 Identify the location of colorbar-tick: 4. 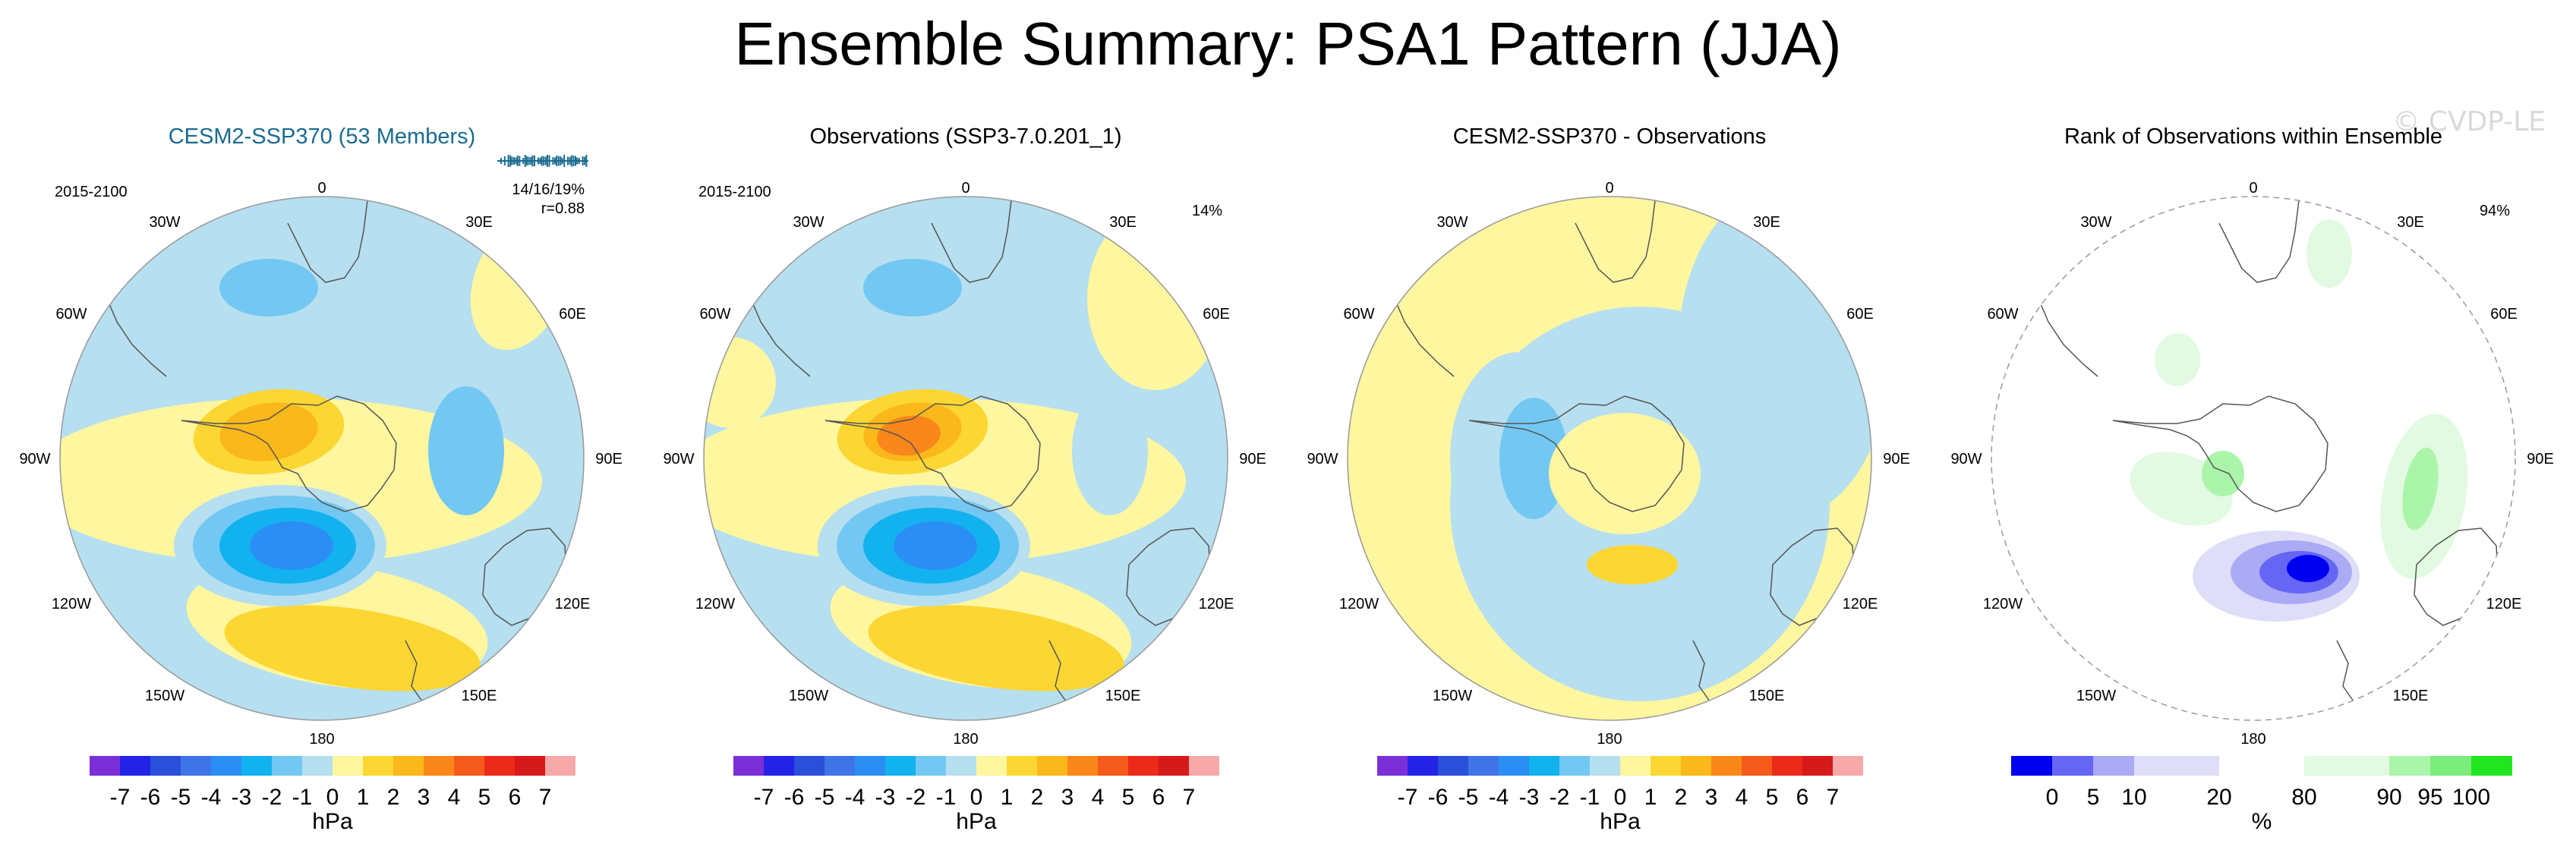
(454, 797).